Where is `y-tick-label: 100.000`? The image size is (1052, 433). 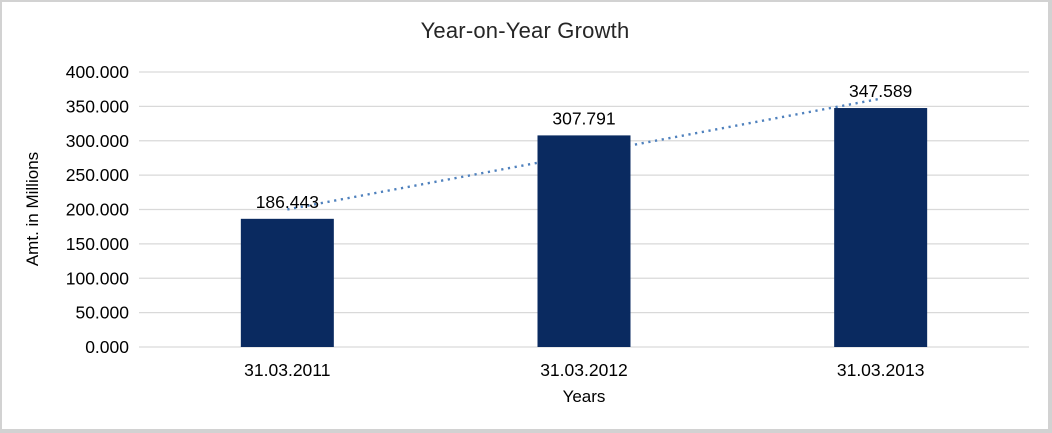
y-tick-label: 100.000 is located at coordinates (98, 278).